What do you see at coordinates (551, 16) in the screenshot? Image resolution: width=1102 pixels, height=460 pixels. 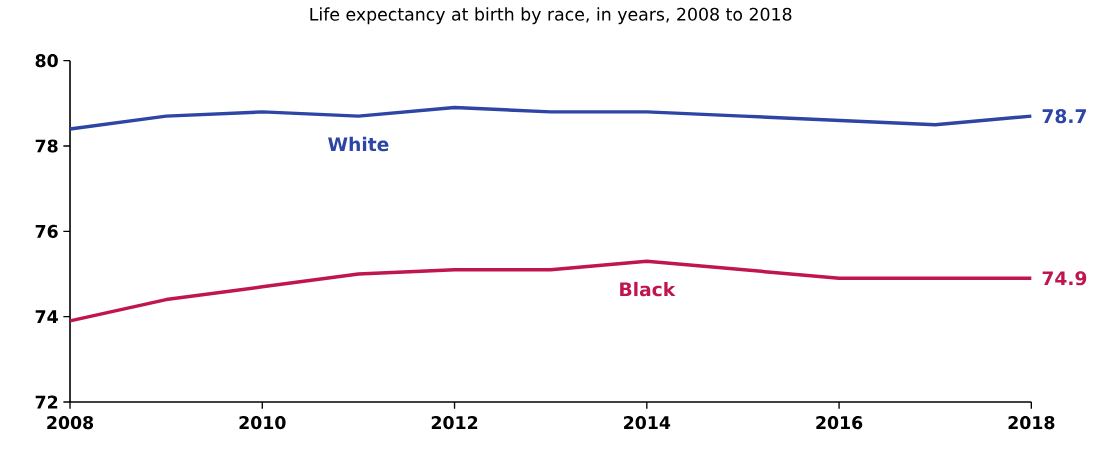 I see `chart-title: Life expectancy at birth by race, in years, 2008 to 2018` at bounding box center [551, 16].